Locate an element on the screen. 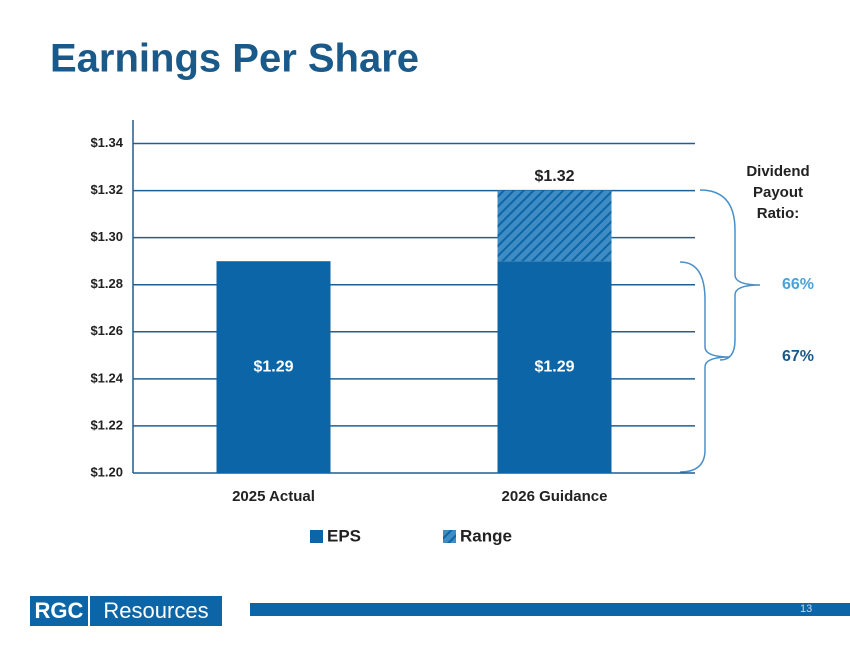  annotation-title: Payout is located at coordinates (778, 192).